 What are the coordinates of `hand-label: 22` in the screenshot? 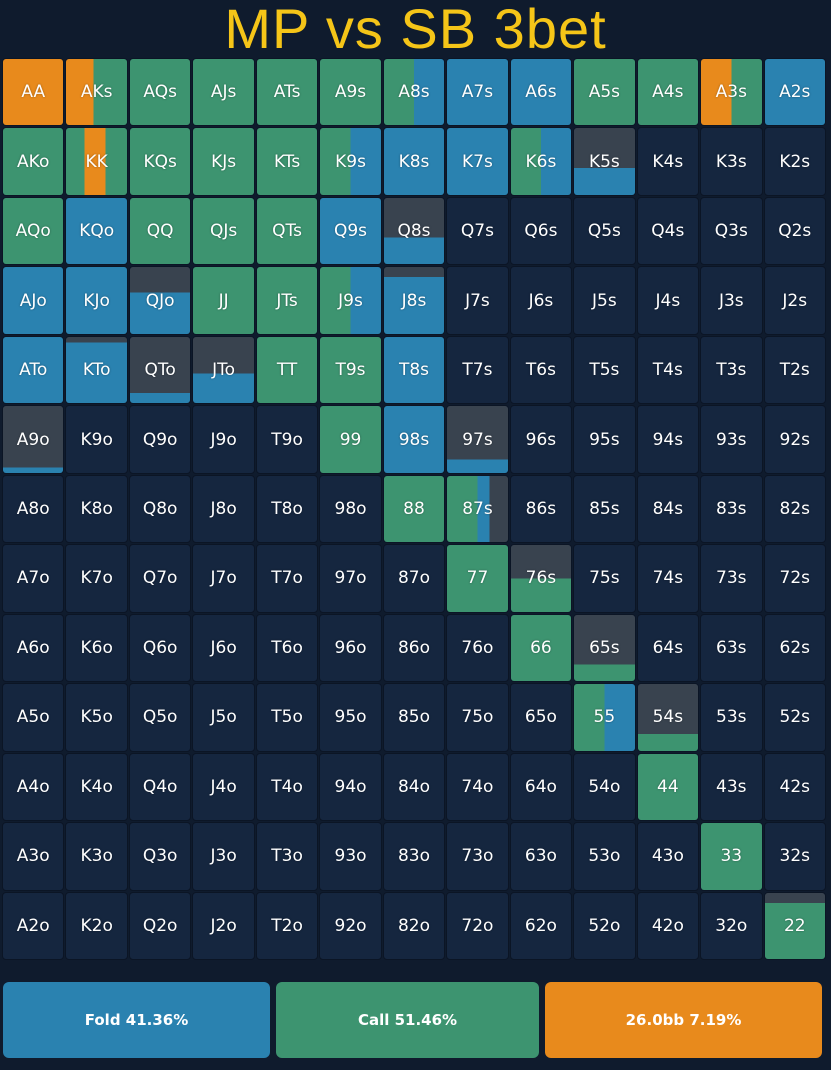 It's located at (794, 925).